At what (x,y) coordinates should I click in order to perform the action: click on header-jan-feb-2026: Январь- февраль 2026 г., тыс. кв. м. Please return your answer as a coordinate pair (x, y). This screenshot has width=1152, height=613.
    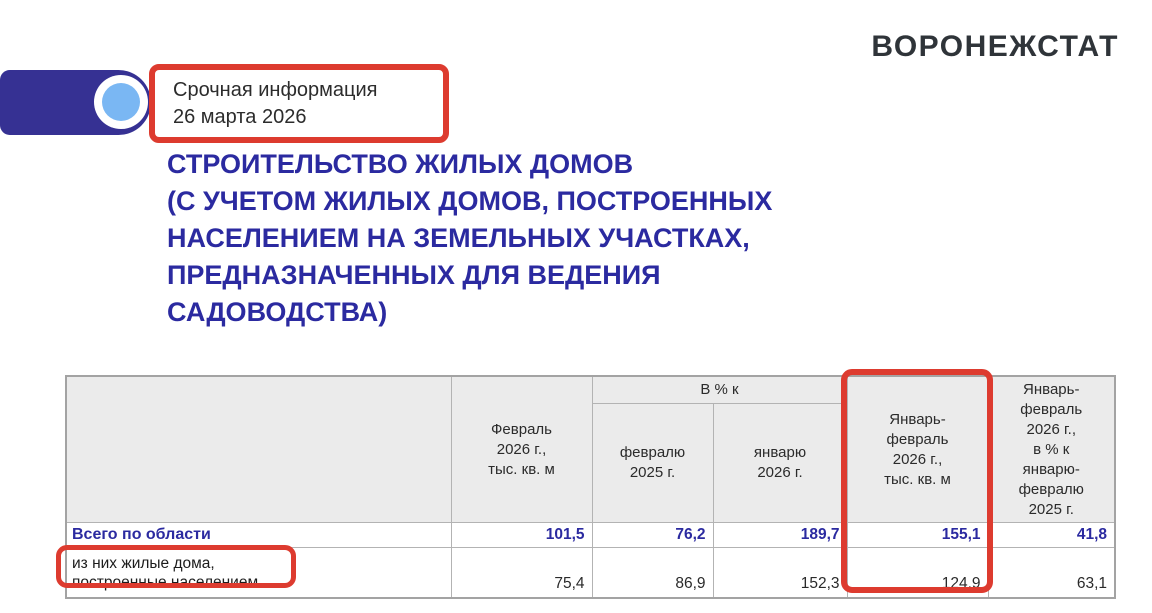
    Looking at the image, I should click on (917, 449).